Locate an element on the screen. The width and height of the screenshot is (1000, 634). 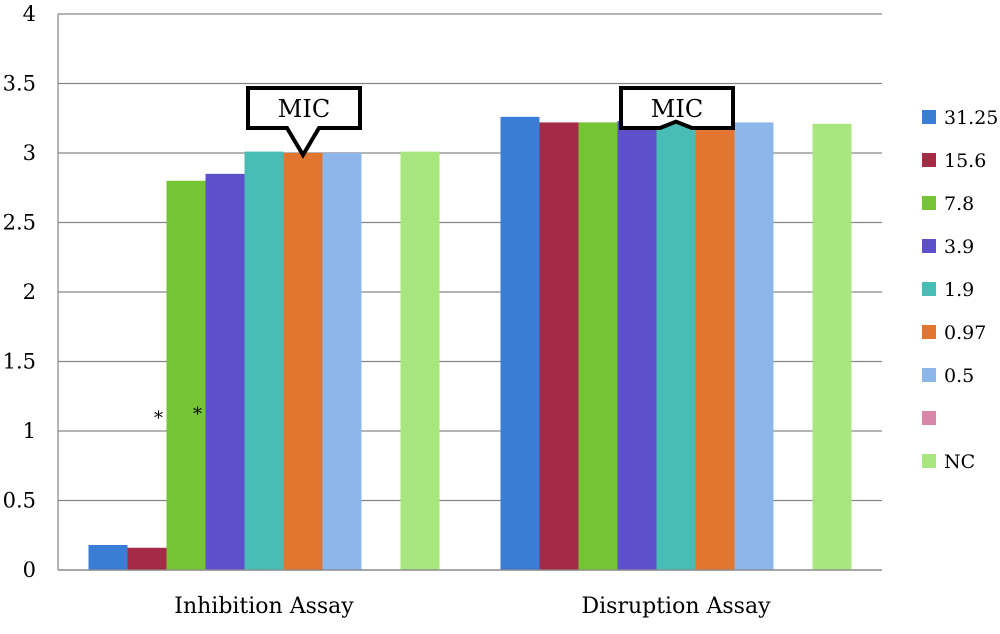
legend-label: NC is located at coordinates (959, 462).